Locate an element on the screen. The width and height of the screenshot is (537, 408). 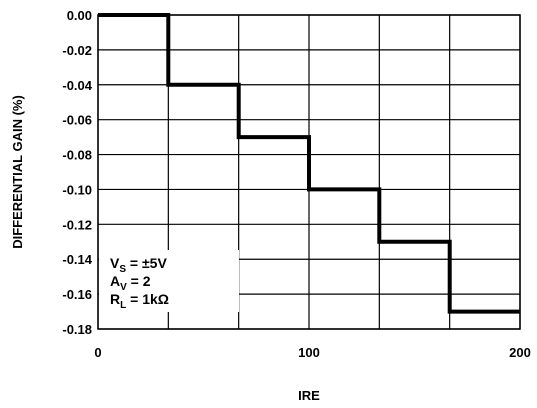
condition-rl: RL = 1kΩ is located at coordinates (139, 301).